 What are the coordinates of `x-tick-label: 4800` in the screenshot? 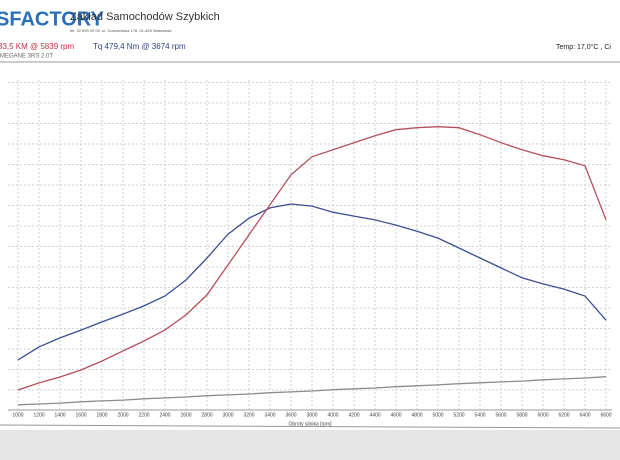 It's located at (416, 415).